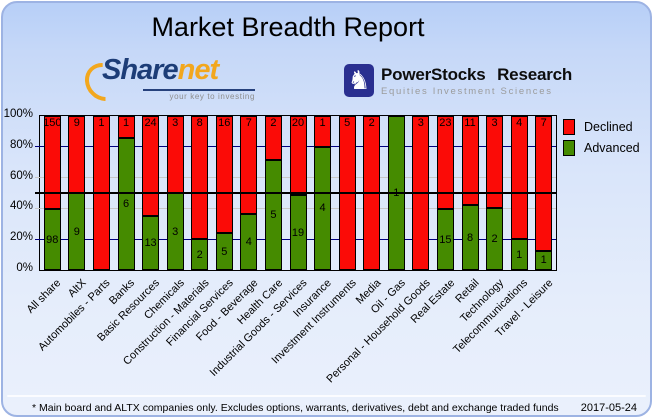  I want to click on declined-value-label: 4, so click(519, 123).